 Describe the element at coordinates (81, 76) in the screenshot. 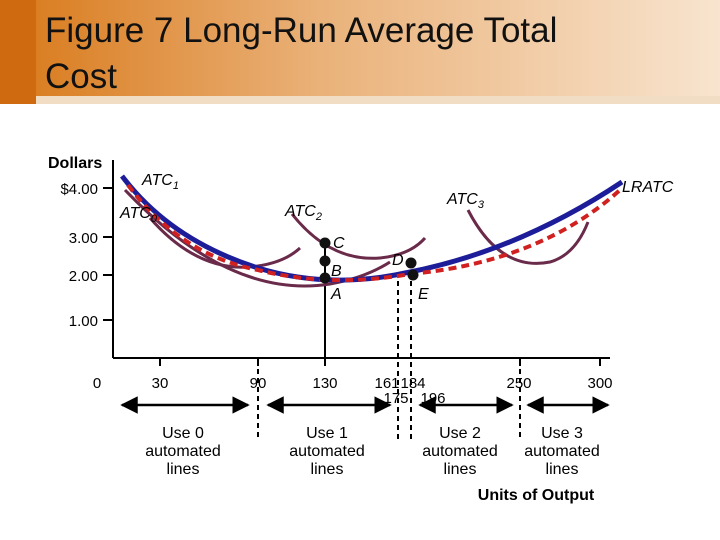

I see `title-line: Cost` at that location.